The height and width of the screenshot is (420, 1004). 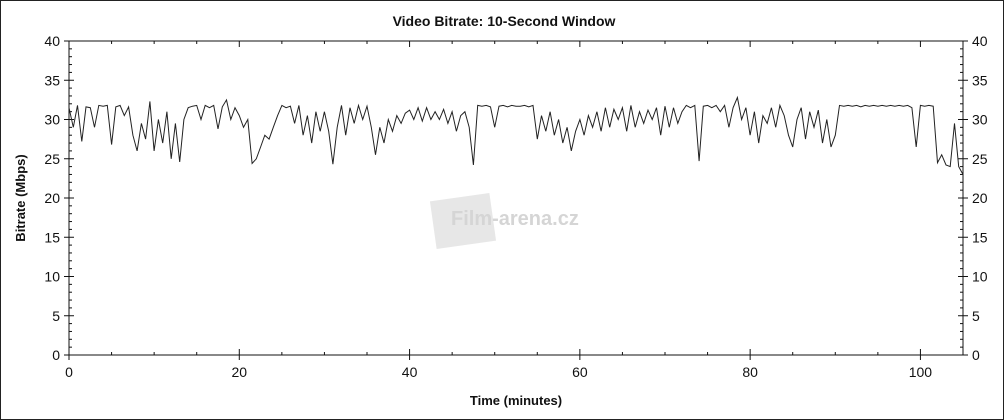 I want to click on x-tick-label: 80, so click(x=750, y=372).